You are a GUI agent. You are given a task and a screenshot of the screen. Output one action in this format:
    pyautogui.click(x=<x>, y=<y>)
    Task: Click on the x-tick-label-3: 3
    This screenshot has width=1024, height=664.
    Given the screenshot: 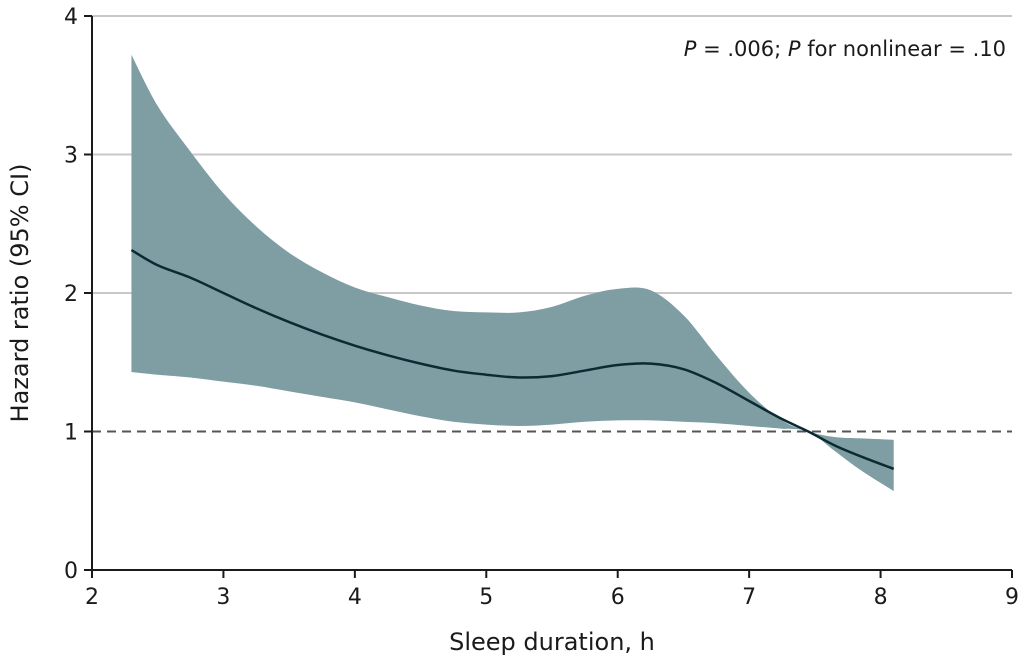 What is the action you would take?
    pyautogui.click(x=223, y=597)
    